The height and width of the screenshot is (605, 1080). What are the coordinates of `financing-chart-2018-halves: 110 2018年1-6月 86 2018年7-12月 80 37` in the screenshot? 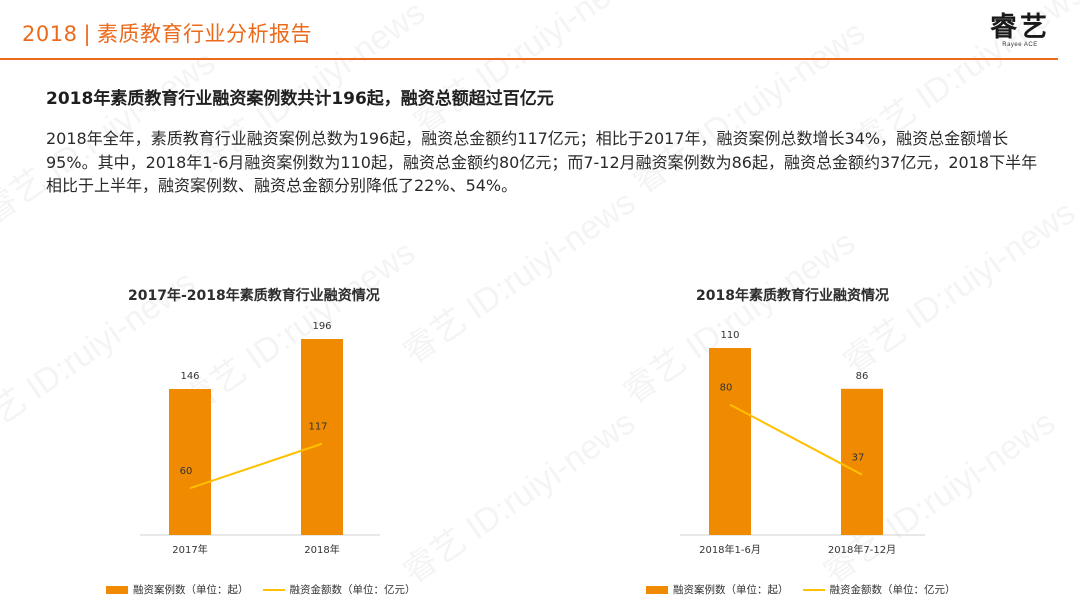 It's located at (802, 443).